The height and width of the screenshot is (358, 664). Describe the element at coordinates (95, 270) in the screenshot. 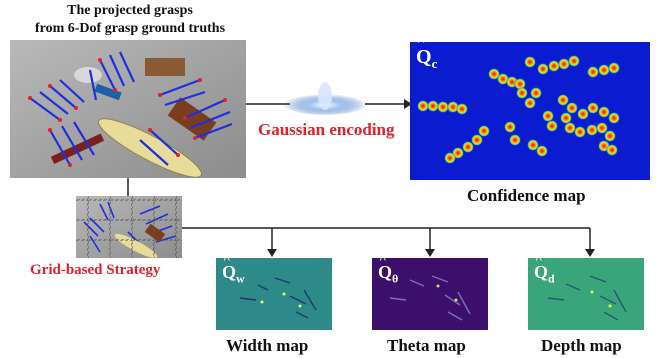

I see `grid-strategy-label: Grid-based Strategy` at that location.